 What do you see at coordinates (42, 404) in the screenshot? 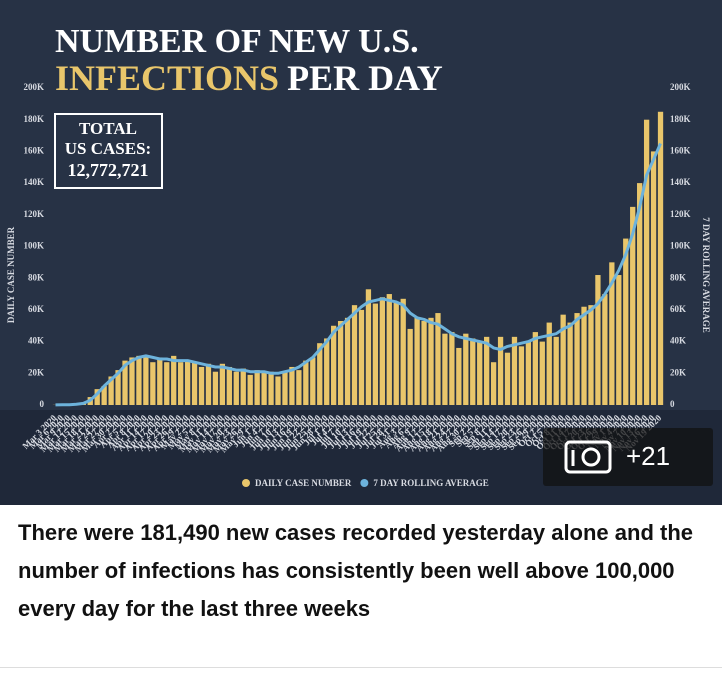
I see `y-tick-label: 0` at bounding box center [42, 404].